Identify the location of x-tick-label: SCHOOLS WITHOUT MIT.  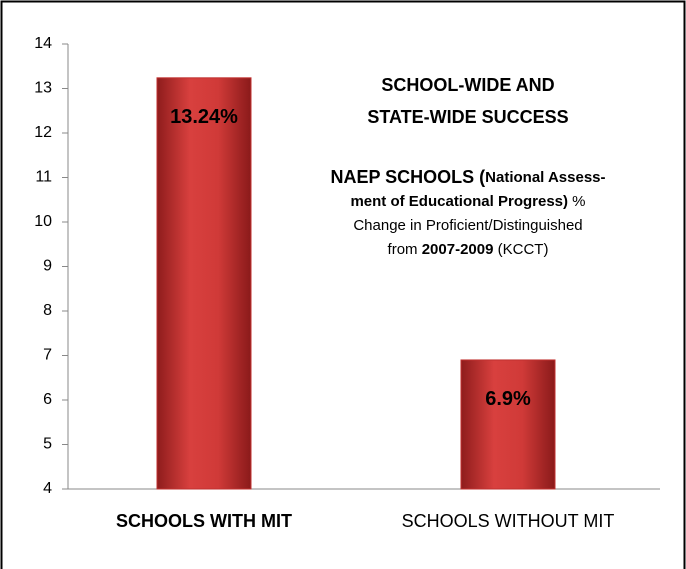
(508, 521).